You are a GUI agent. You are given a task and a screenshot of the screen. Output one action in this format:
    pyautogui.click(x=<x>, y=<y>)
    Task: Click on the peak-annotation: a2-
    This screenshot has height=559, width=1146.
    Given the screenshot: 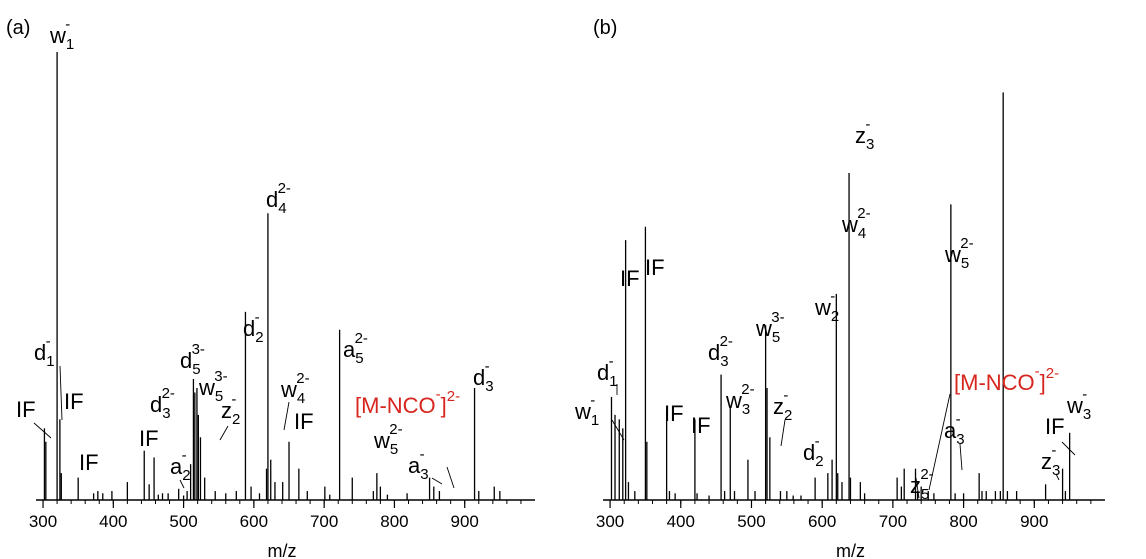 What is the action you would take?
    pyautogui.click(x=180, y=465)
    